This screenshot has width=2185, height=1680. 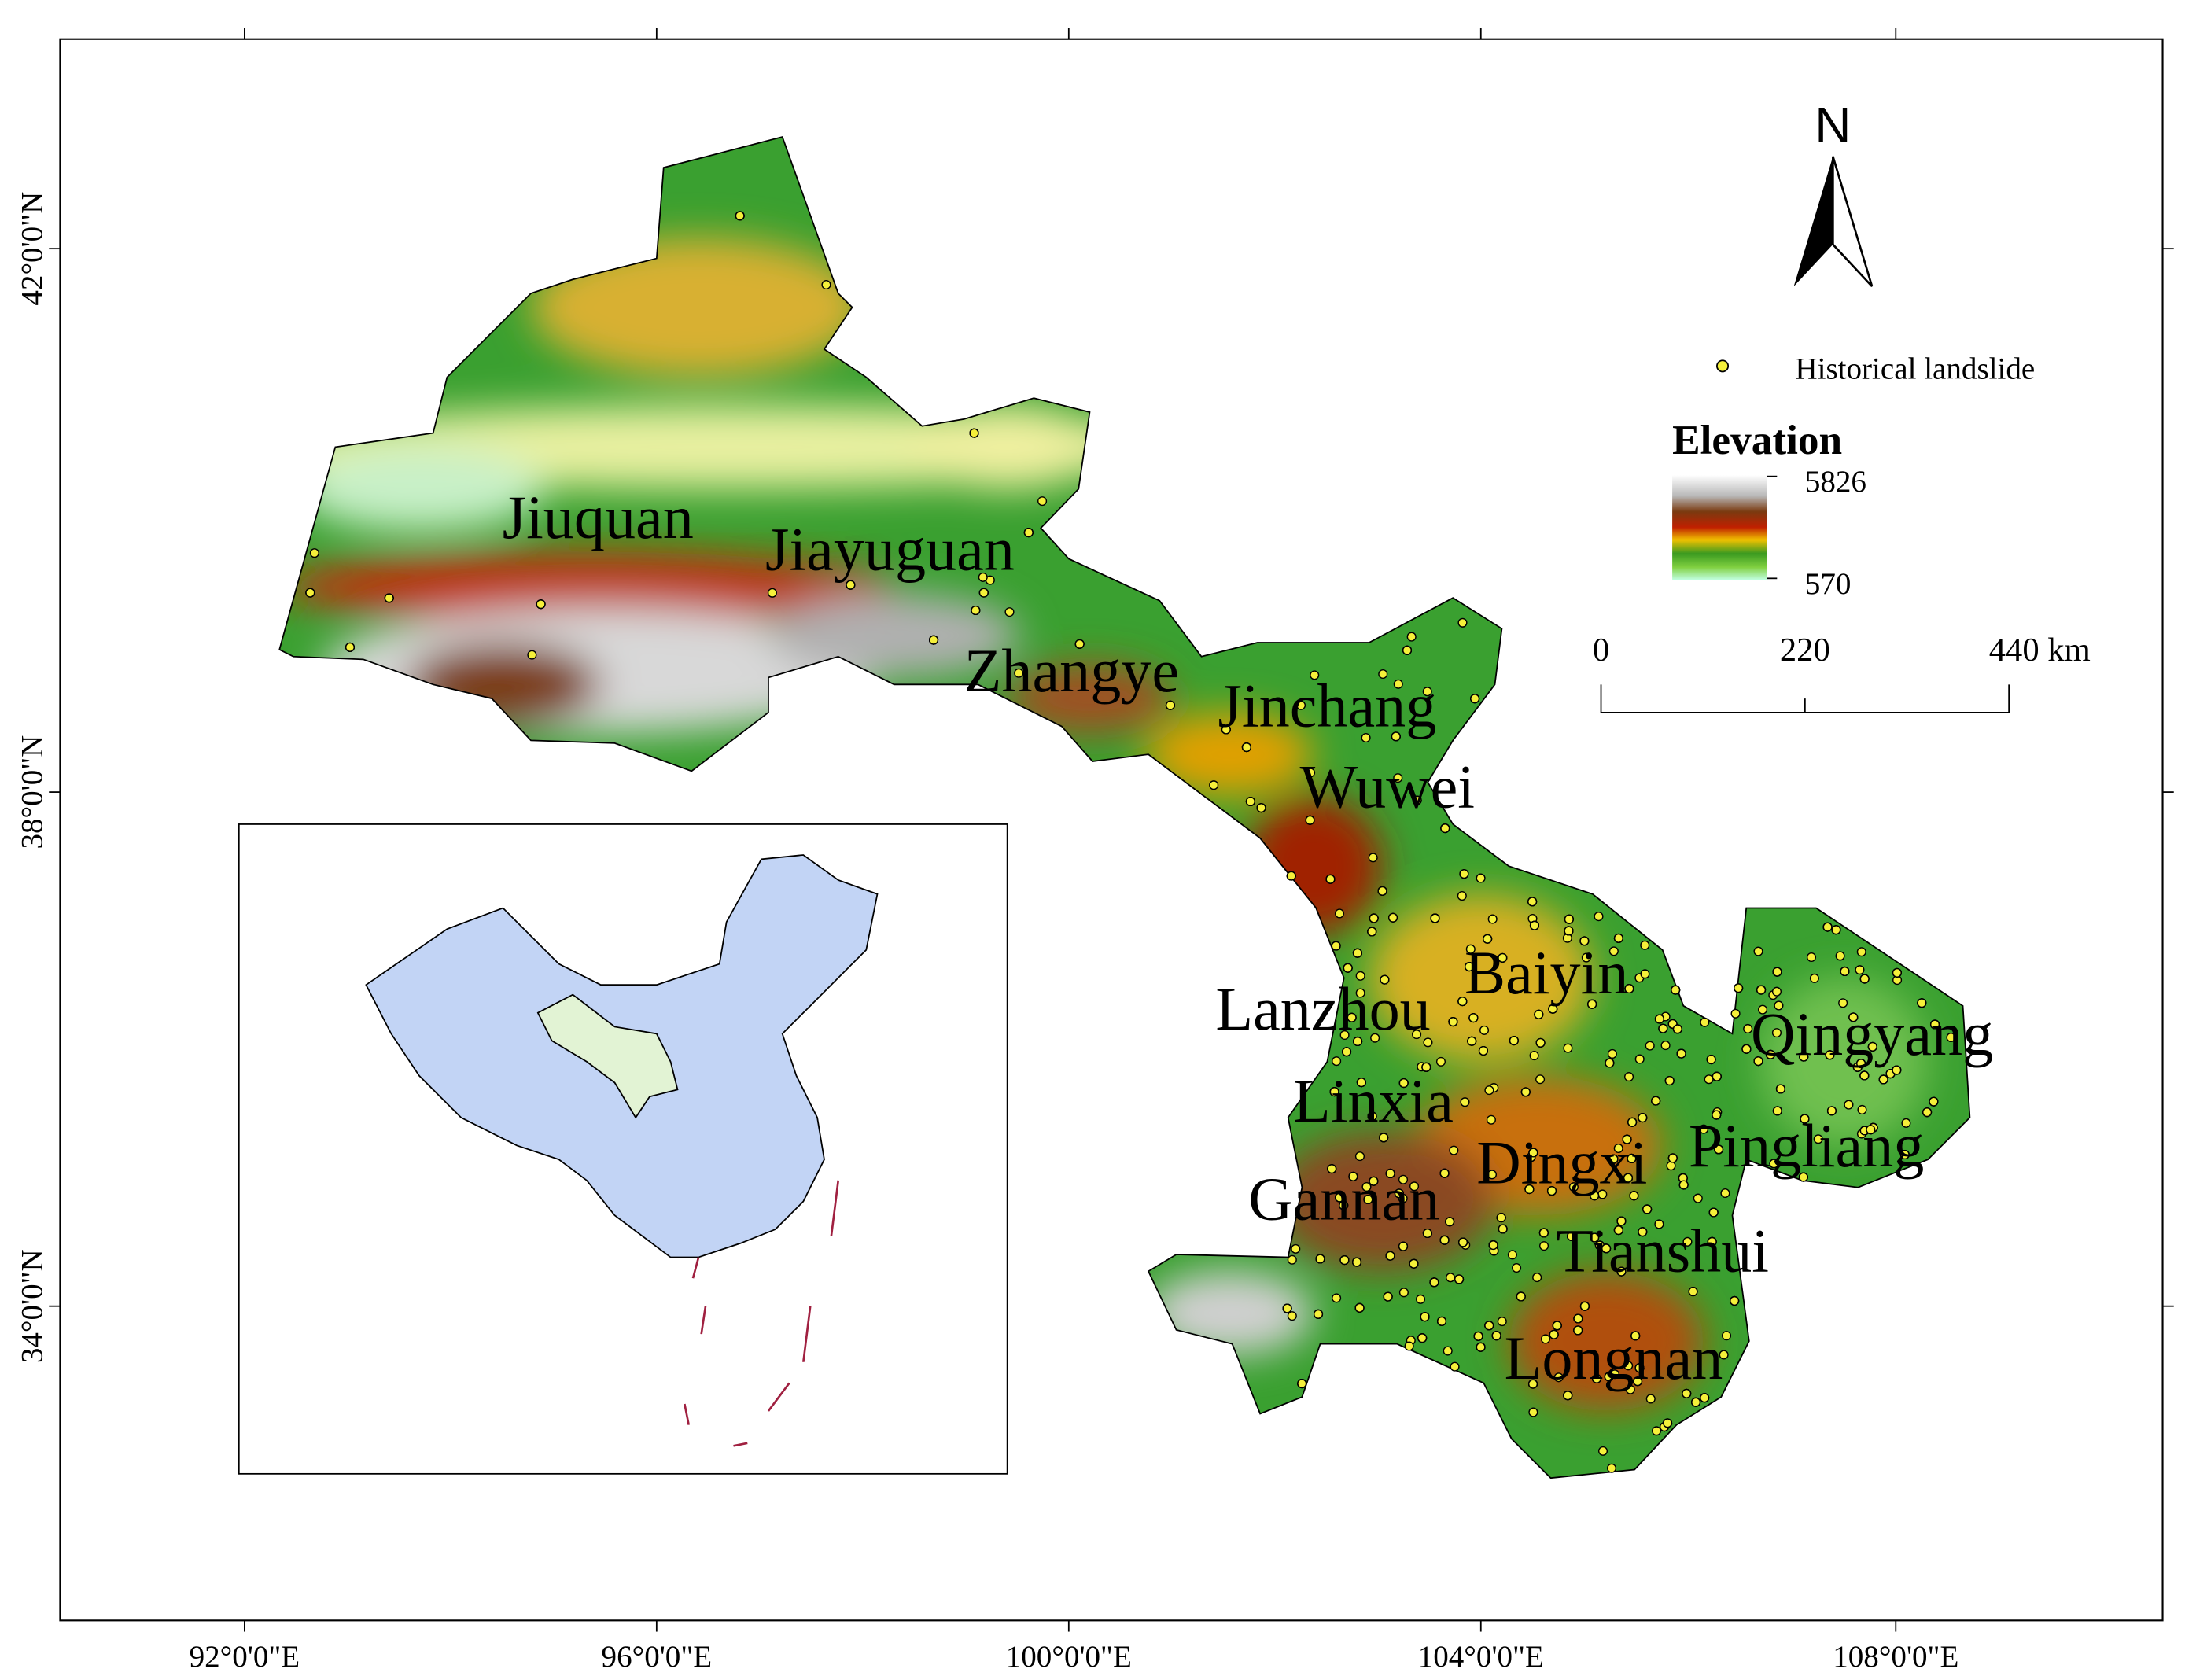 What do you see at coordinates (1872, 1034) in the screenshot?
I see `city-label: Qingyang` at bounding box center [1872, 1034].